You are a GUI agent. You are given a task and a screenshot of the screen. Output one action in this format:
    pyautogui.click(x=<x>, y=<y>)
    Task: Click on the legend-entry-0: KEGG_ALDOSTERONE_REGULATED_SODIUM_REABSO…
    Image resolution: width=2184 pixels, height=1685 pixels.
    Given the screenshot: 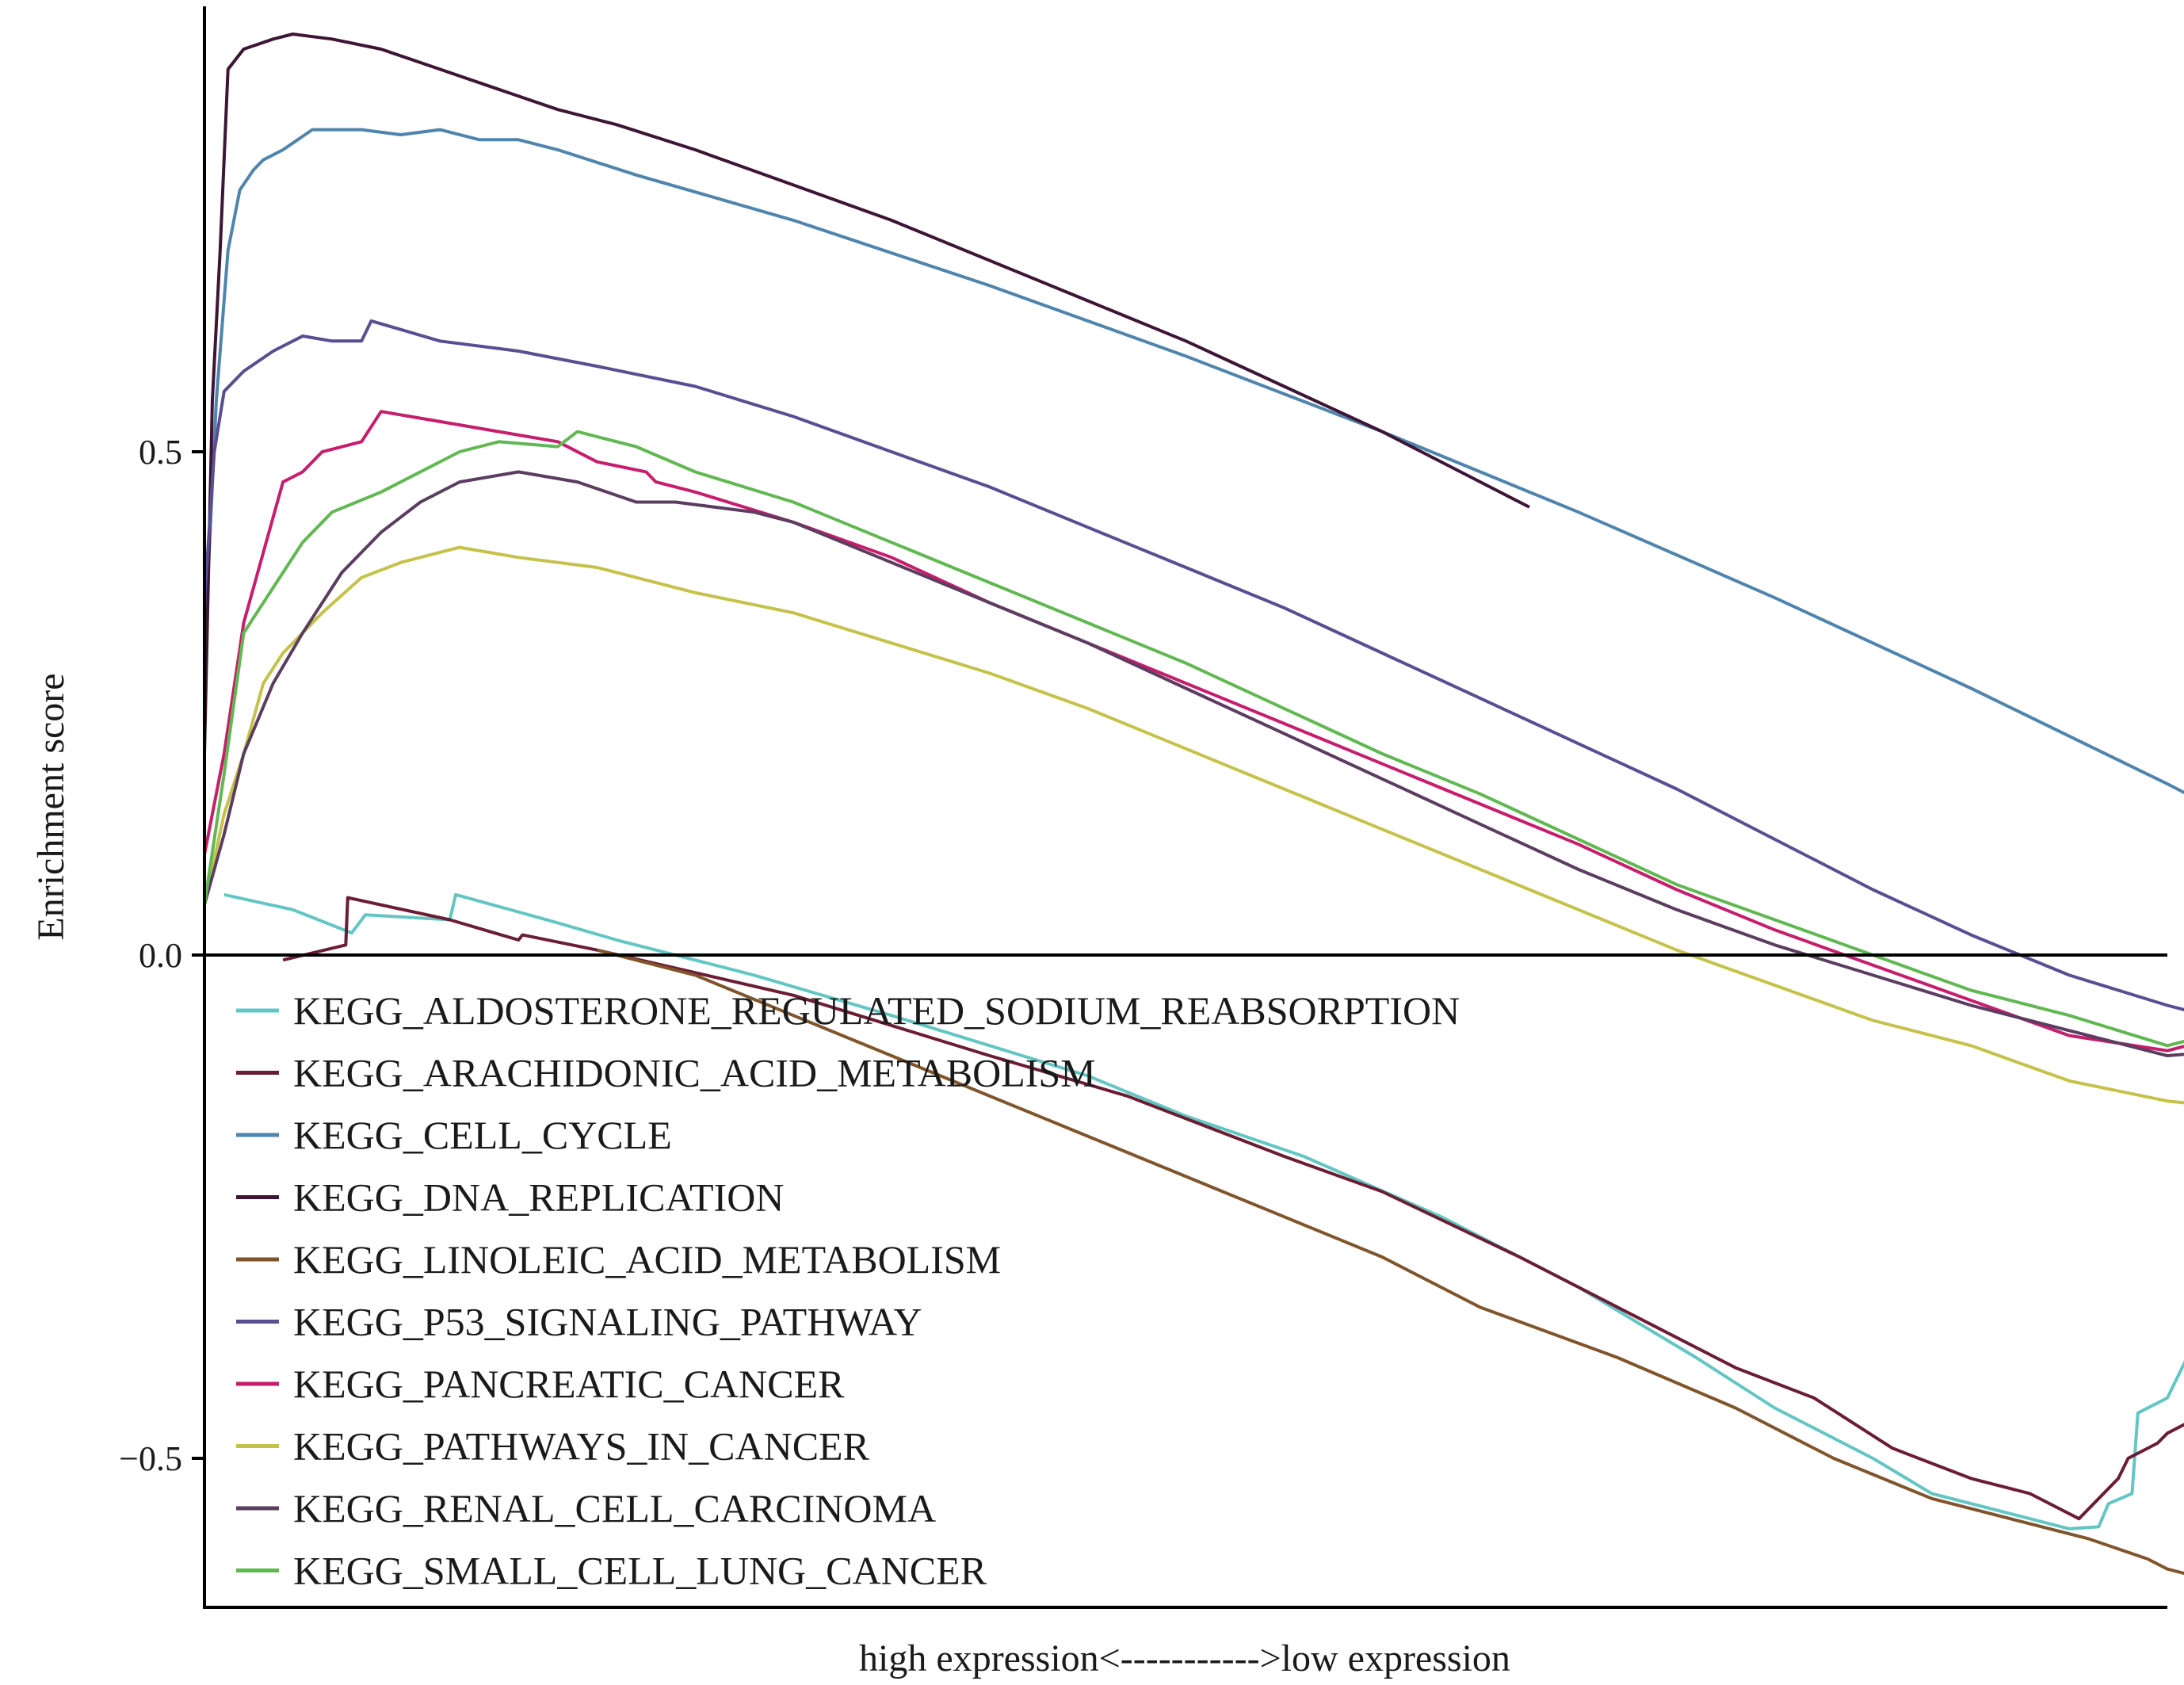 What is the action you would take?
    pyautogui.click(x=877, y=1010)
    